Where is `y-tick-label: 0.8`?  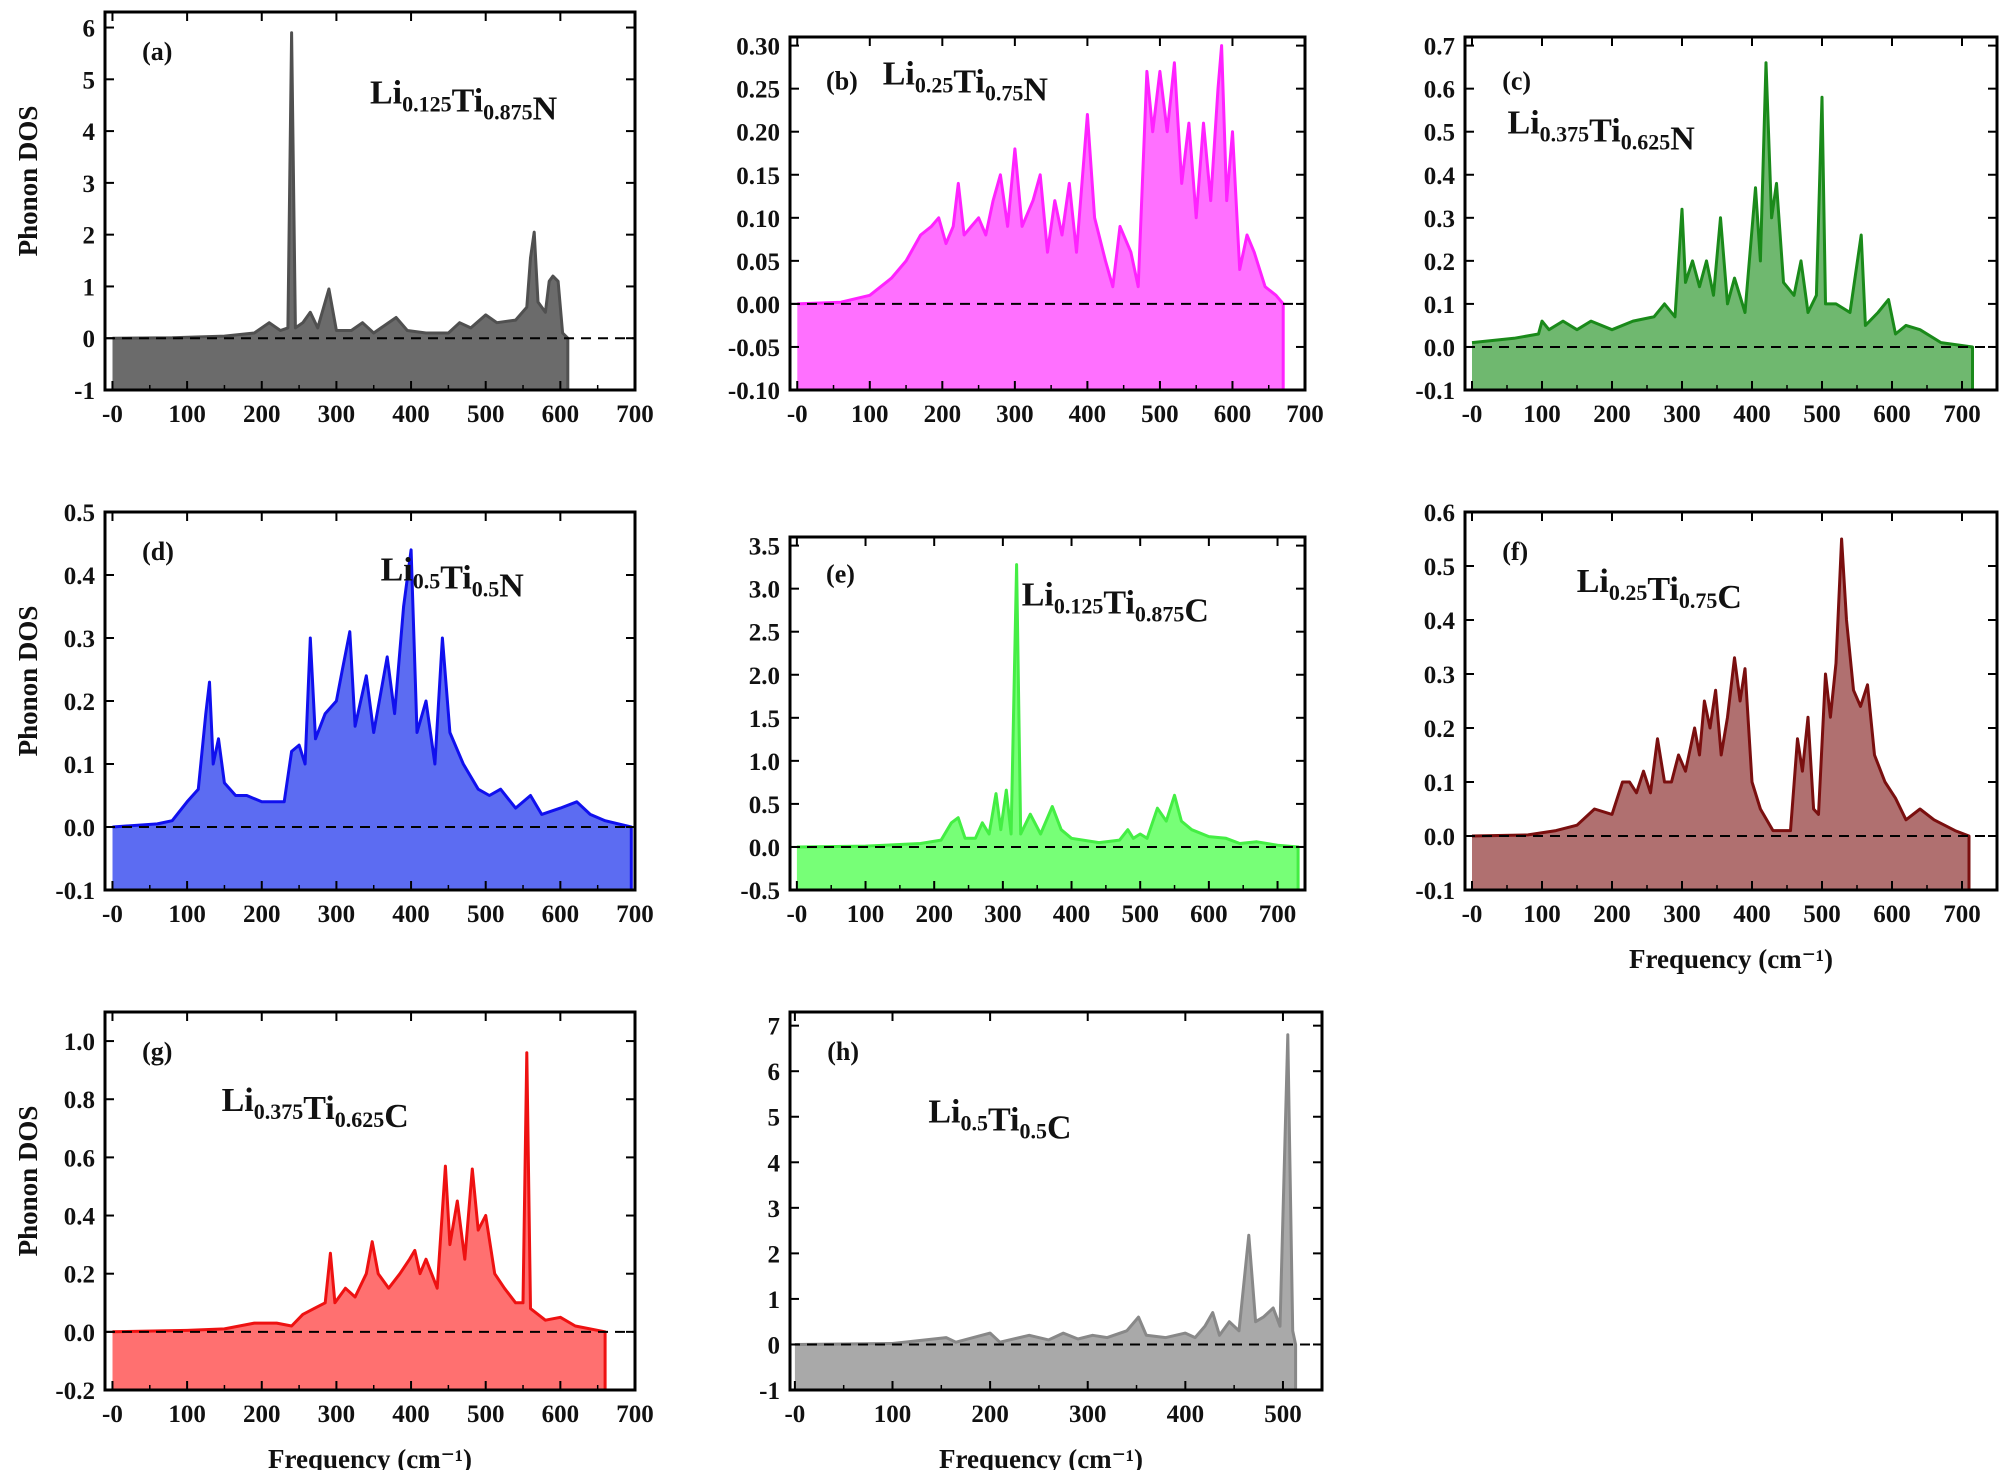 y-tick-label: 0.8 is located at coordinates (79, 1100).